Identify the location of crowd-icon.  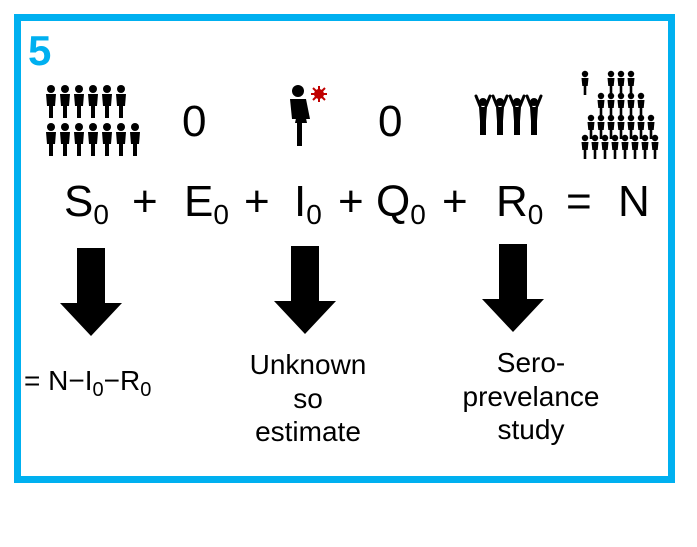
(93, 120).